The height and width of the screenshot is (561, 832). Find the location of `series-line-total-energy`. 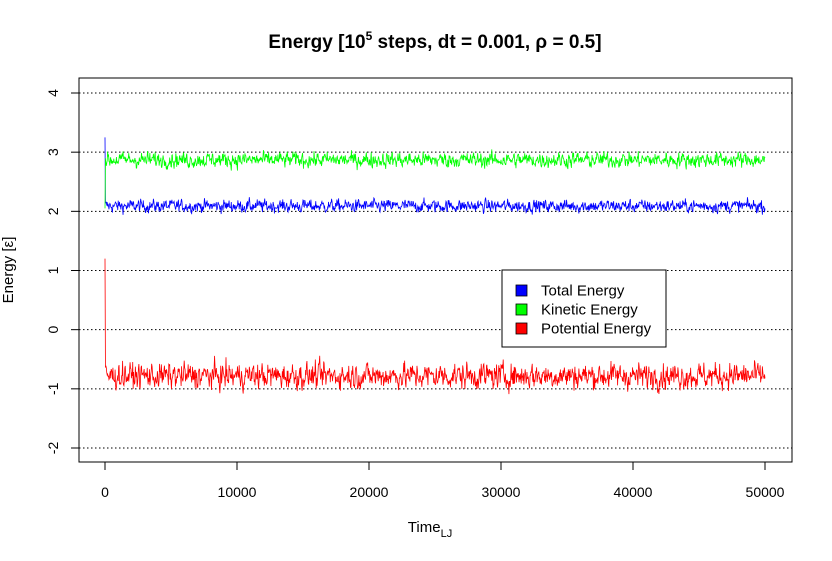

series-line-total-energy is located at coordinates (435, 176).